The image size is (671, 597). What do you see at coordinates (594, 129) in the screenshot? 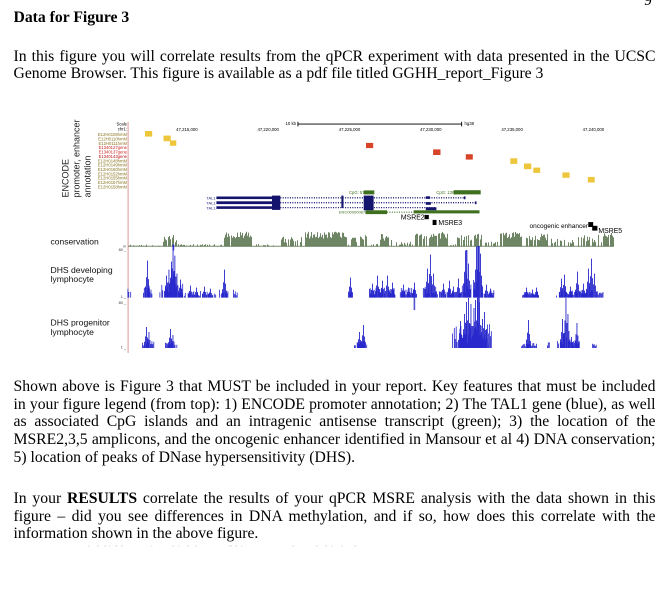
I see `svg-text: 47,240,000` at bounding box center [594, 129].